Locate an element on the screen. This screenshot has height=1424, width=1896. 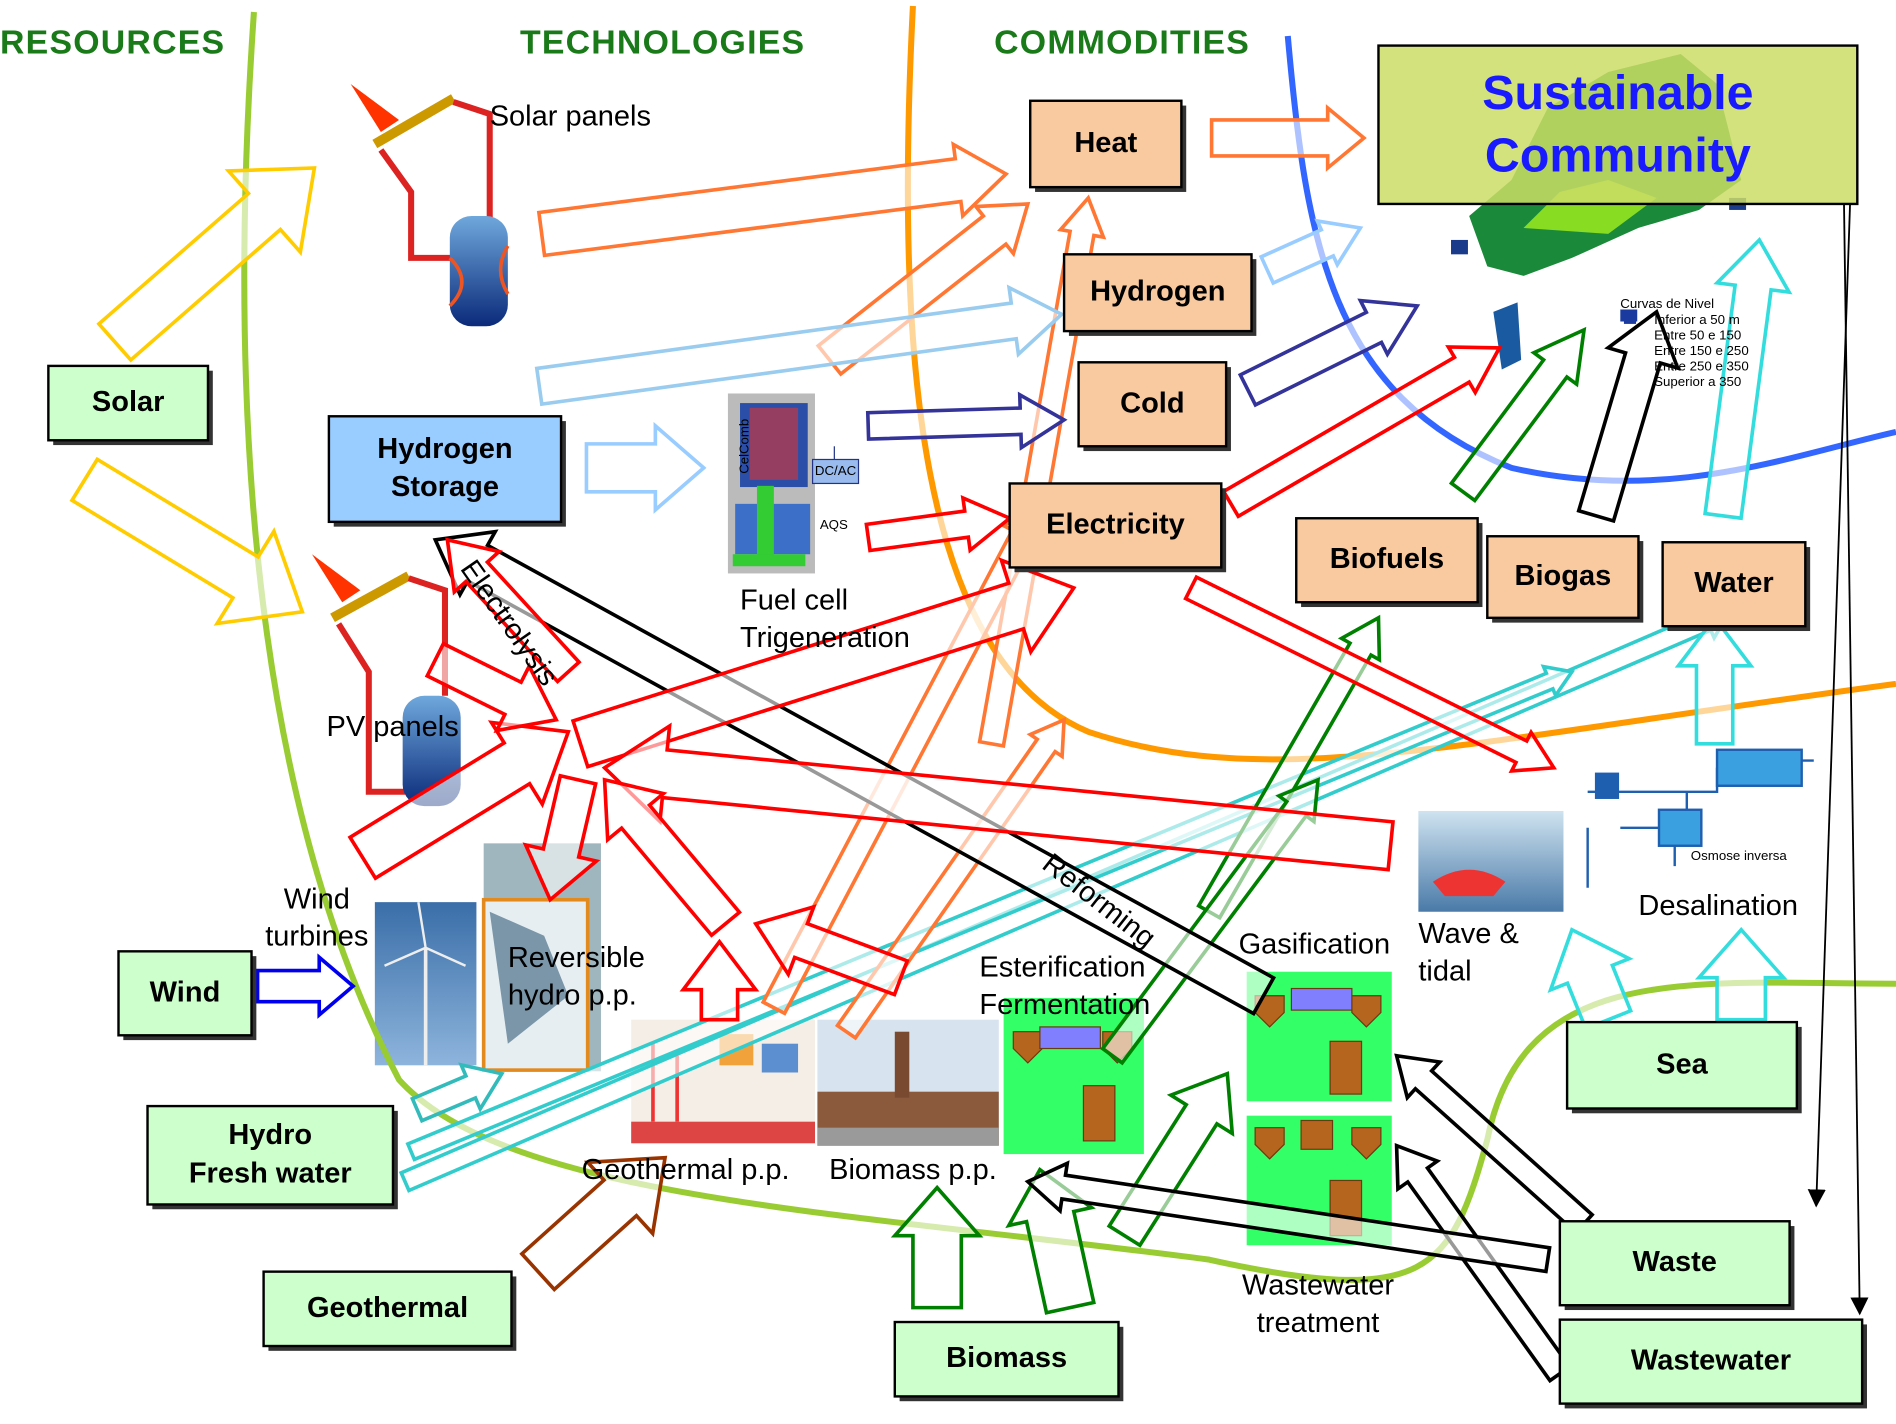
technology-label-line: Fermentation is located at coordinates (1064, 1005).